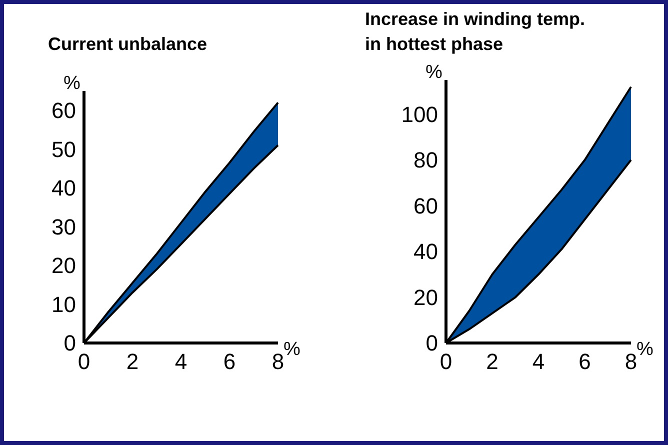 This screenshot has width=668, height=445. I want to click on y-tick-label: 50, so click(64, 149).